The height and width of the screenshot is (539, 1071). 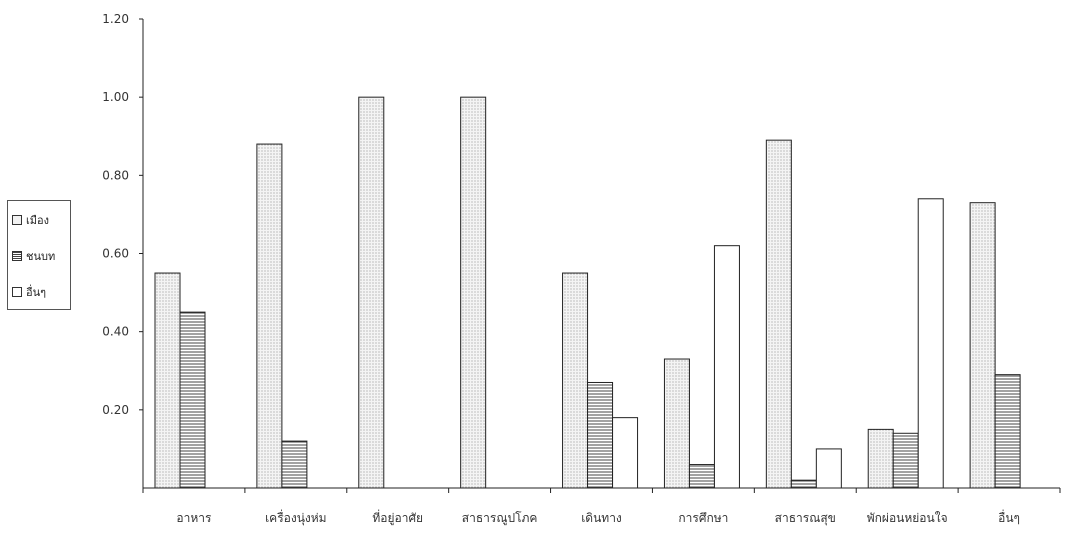 What do you see at coordinates (805, 518) in the screenshot?
I see `x-tick-label: สาธารณสุข` at bounding box center [805, 518].